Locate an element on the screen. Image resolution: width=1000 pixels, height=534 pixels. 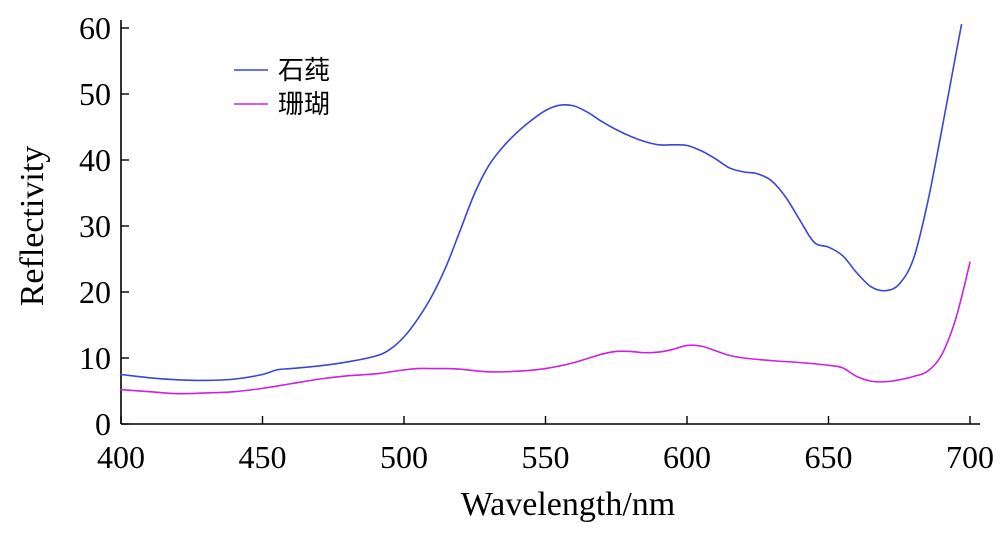
x-tick-label: 550 is located at coordinates (546, 457).